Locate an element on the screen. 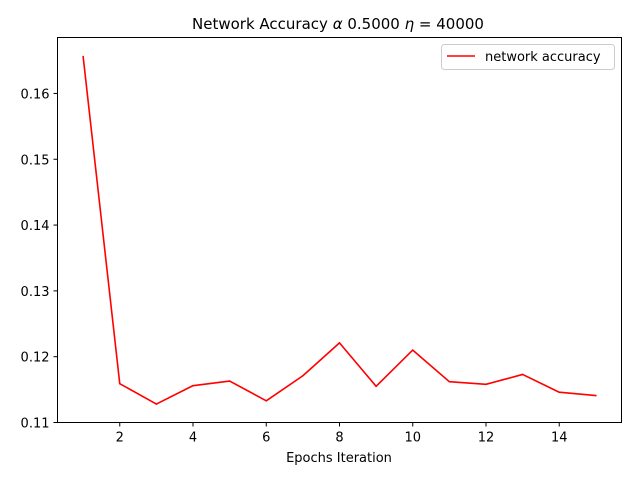 This screenshot has width=640, height=480. y-tick-label: 0.14 is located at coordinates (35, 226).